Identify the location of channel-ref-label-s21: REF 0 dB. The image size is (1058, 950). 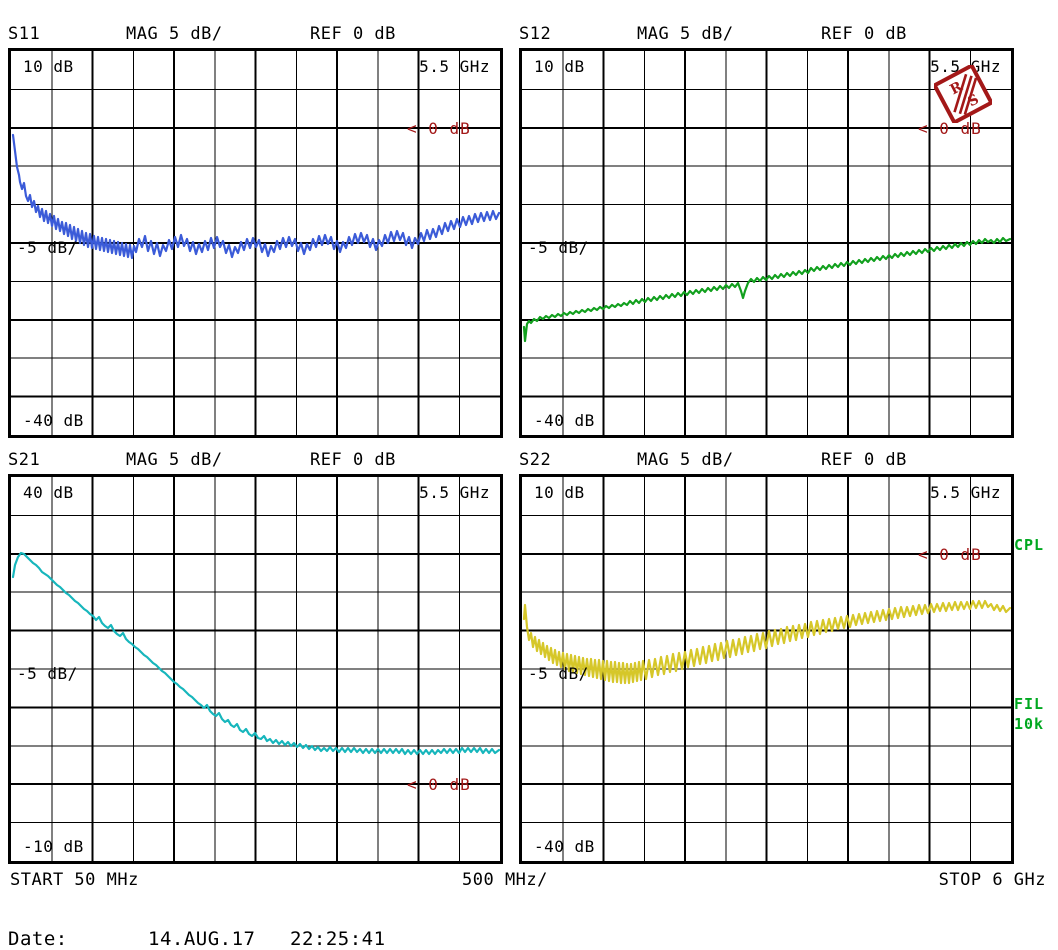
(353, 460).